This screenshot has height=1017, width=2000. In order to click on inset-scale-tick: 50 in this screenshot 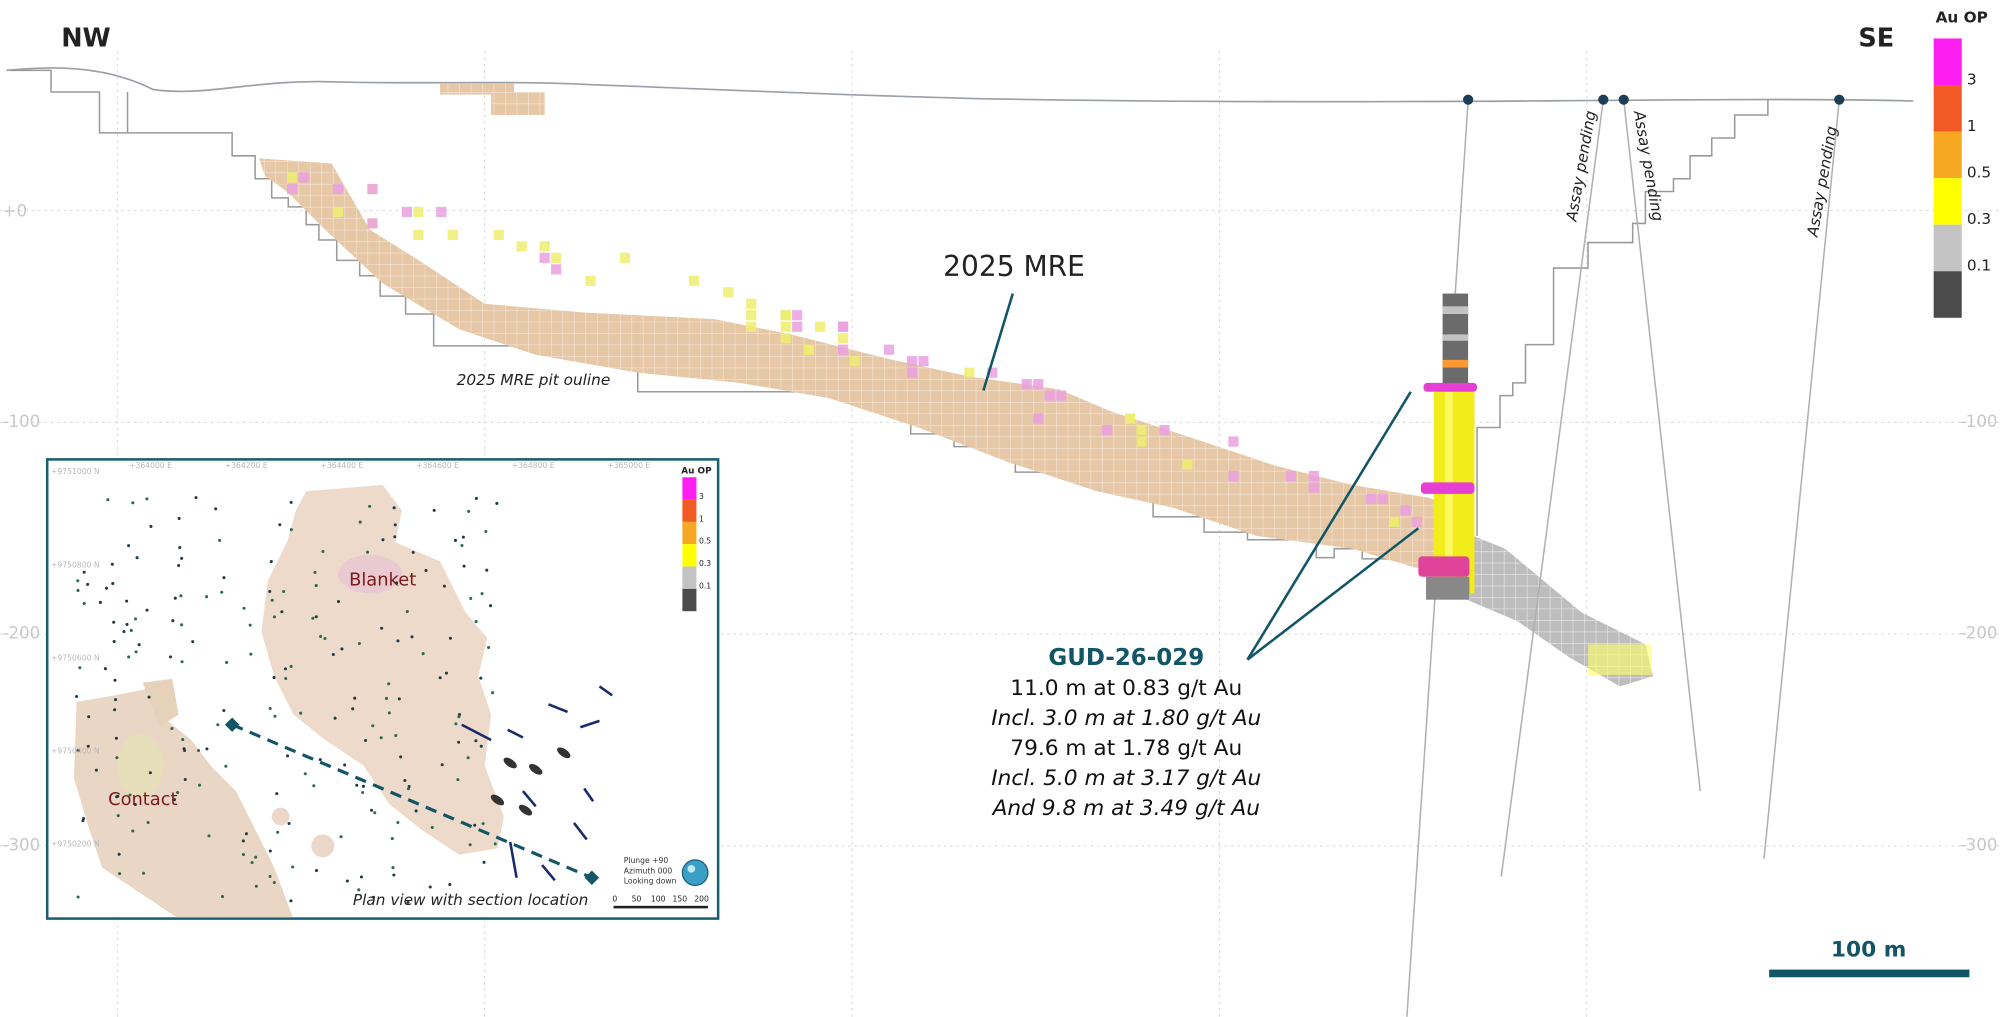, I will do `click(637, 898)`.